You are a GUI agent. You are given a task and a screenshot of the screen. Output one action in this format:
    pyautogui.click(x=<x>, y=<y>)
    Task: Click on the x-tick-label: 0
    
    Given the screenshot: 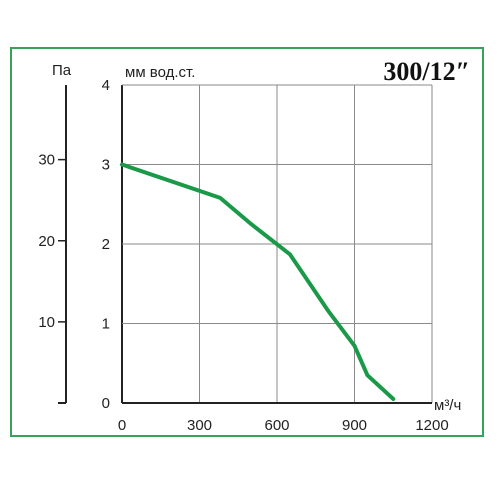 What is the action you would take?
    pyautogui.click(x=122, y=425)
    